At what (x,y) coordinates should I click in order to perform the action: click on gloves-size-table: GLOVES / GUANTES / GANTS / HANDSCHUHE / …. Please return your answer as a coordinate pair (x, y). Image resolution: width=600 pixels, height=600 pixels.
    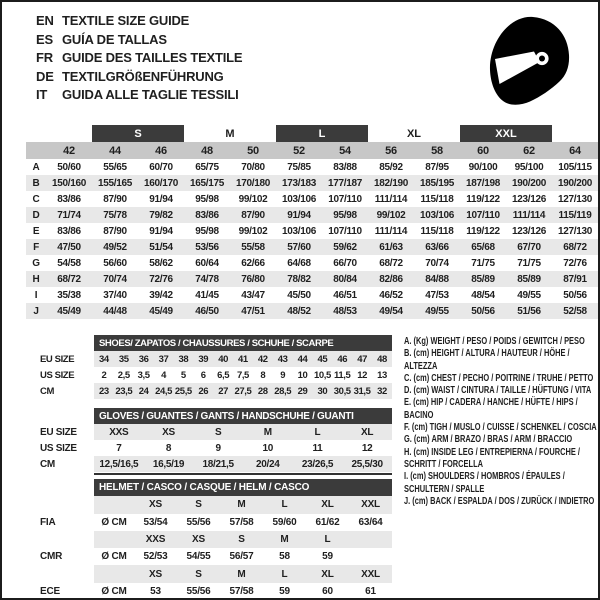
    Looking at the image, I should click on (209, 440).